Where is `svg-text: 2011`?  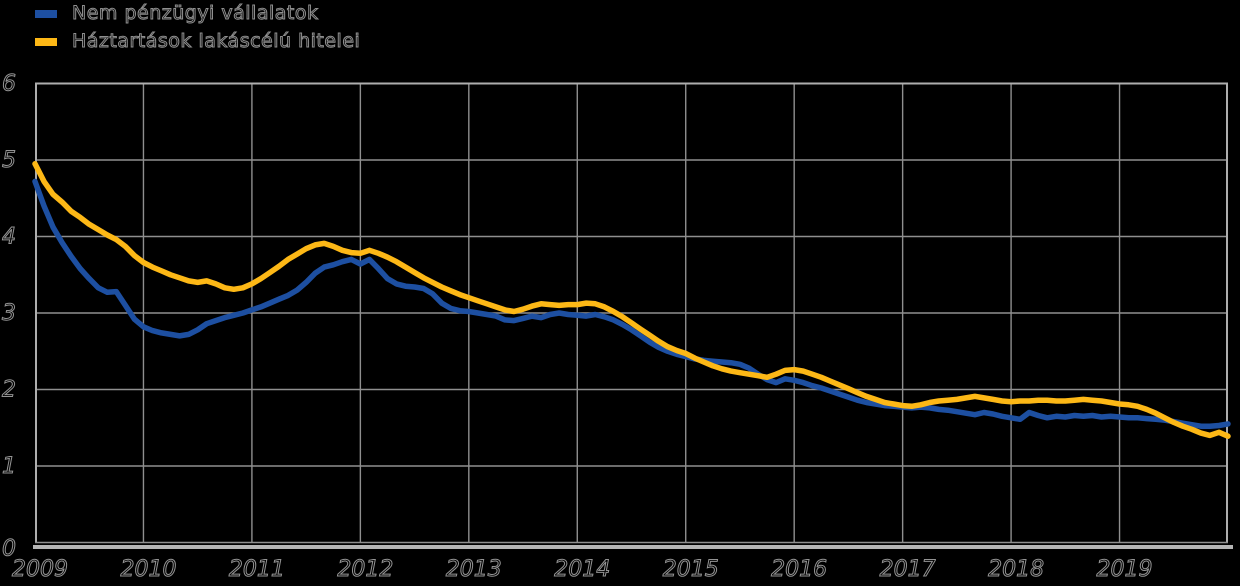 svg-text: 2011 is located at coordinates (257, 569).